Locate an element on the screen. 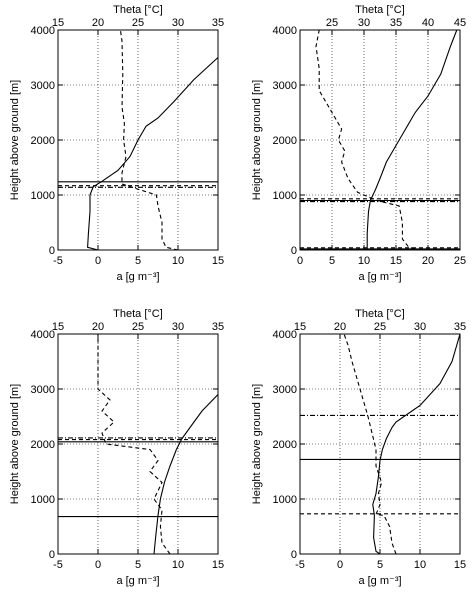 The image size is (474, 593). x-tick-label-bottom: 25 is located at coordinates (460, 261).